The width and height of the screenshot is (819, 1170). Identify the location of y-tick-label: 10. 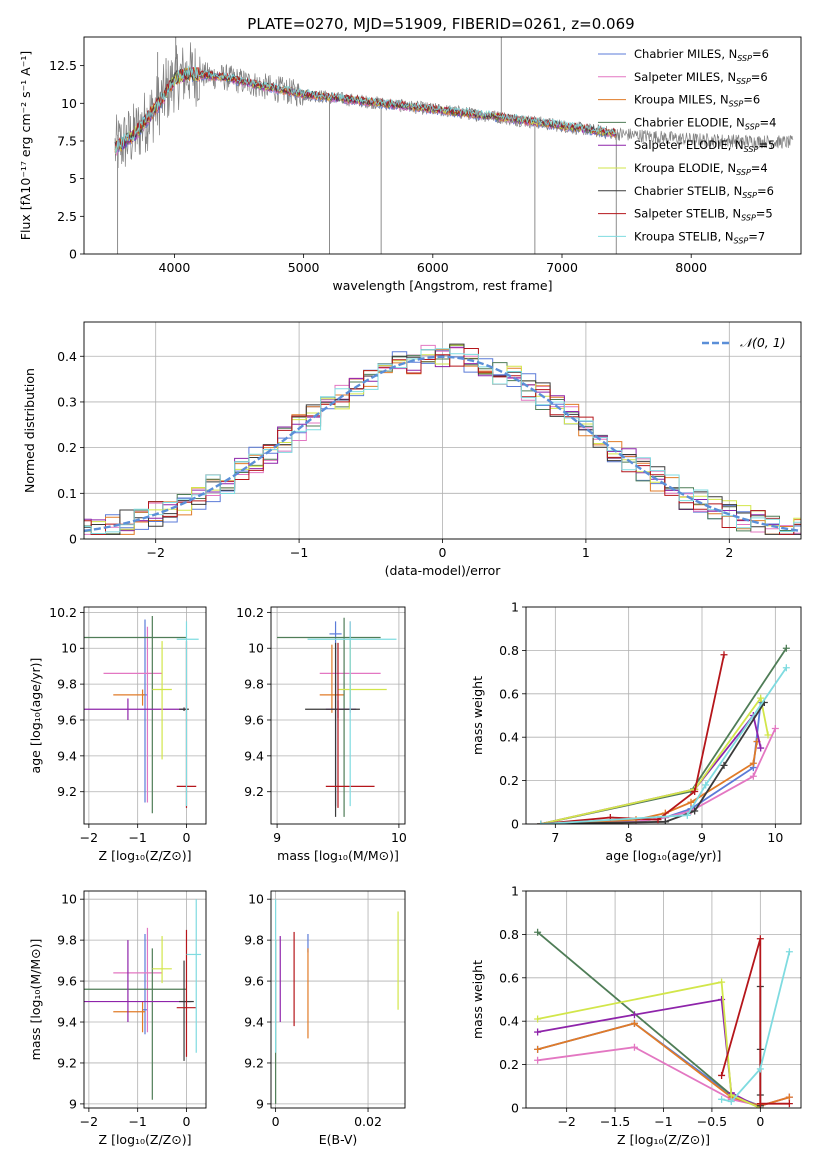
(256, 899).